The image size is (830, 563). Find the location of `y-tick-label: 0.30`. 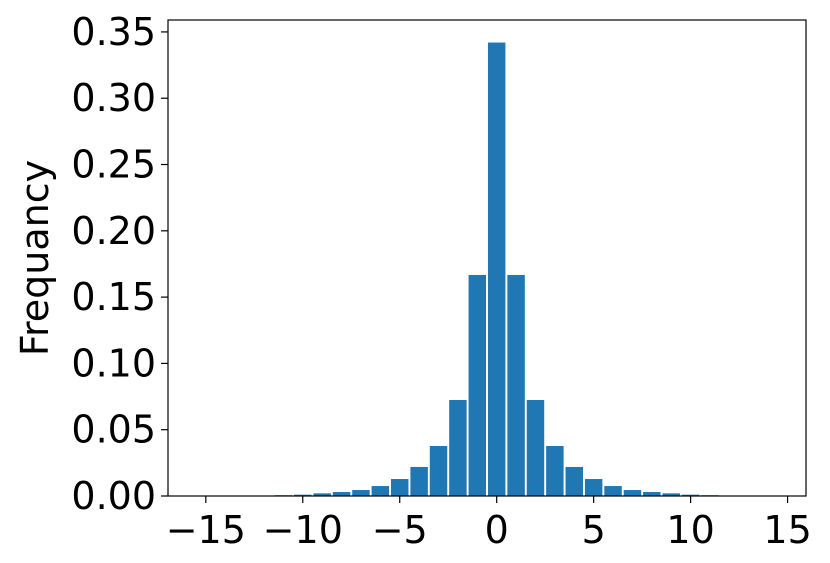

y-tick-label: 0.30 is located at coordinates (113, 98).